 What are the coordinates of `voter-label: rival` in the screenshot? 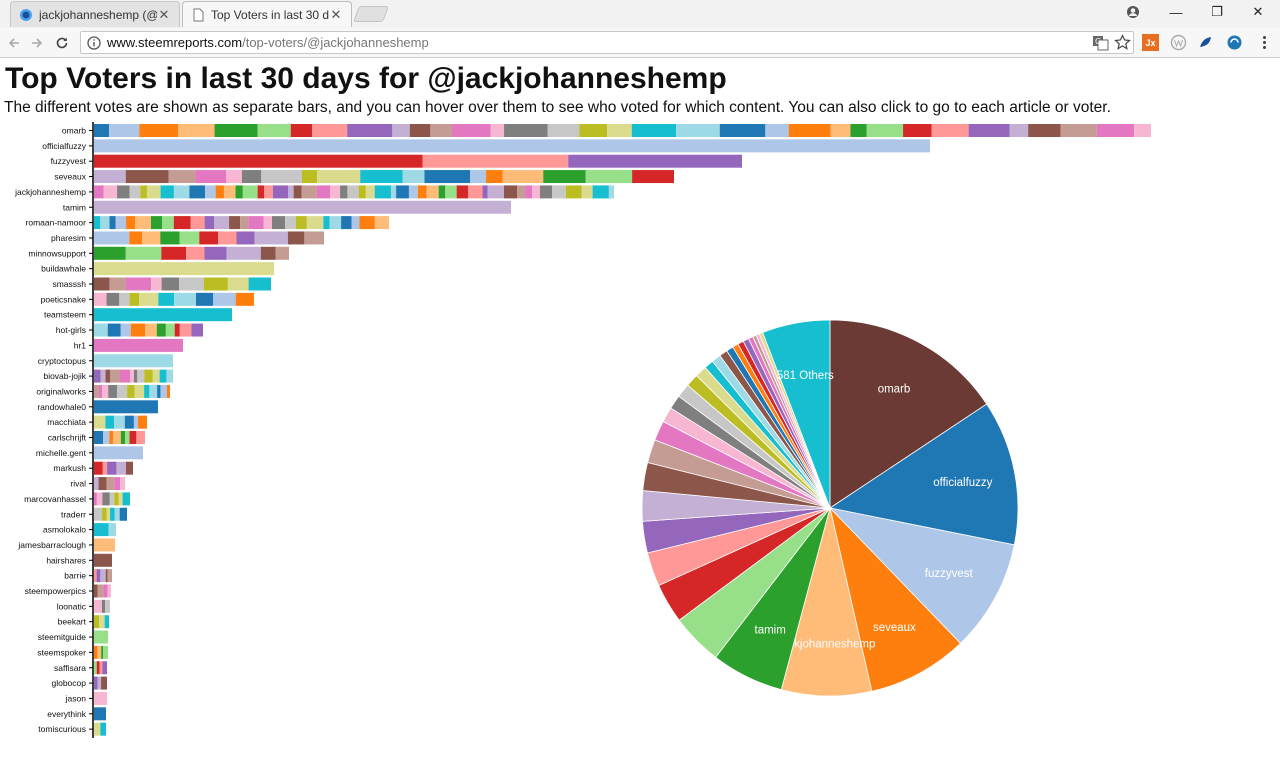 It's located at (78, 484).